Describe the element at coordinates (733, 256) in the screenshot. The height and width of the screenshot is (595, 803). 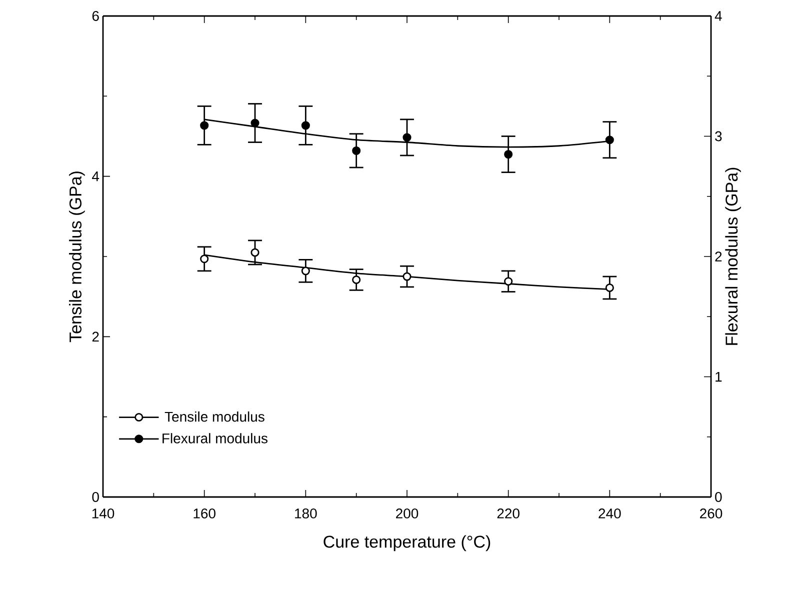
I see `y2-axis-title: Flexural modulus (GPa)` at that location.